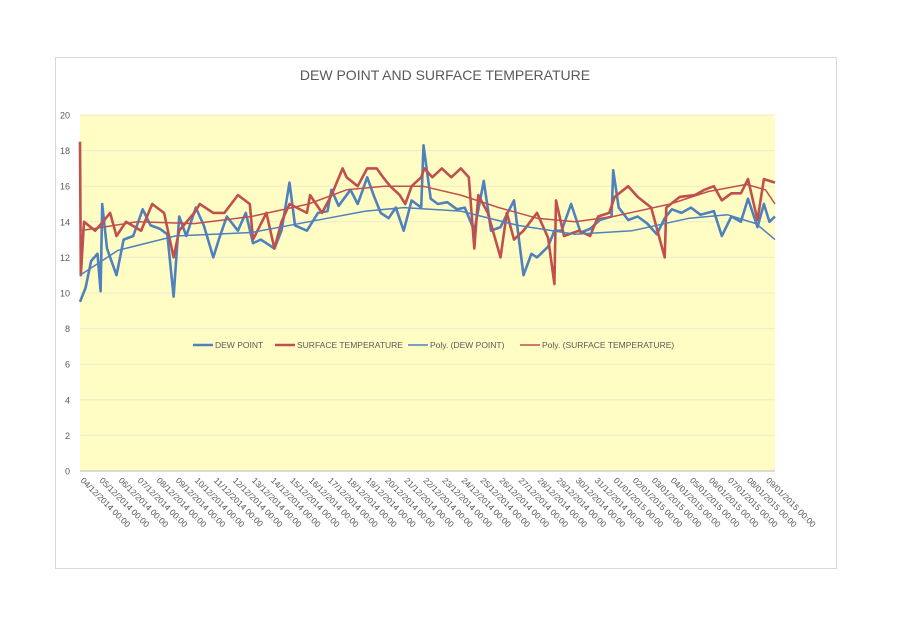  What do you see at coordinates (65, 151) in the screenshot?
I see `y-tick-label: 18` at bounding box center [65, 151].